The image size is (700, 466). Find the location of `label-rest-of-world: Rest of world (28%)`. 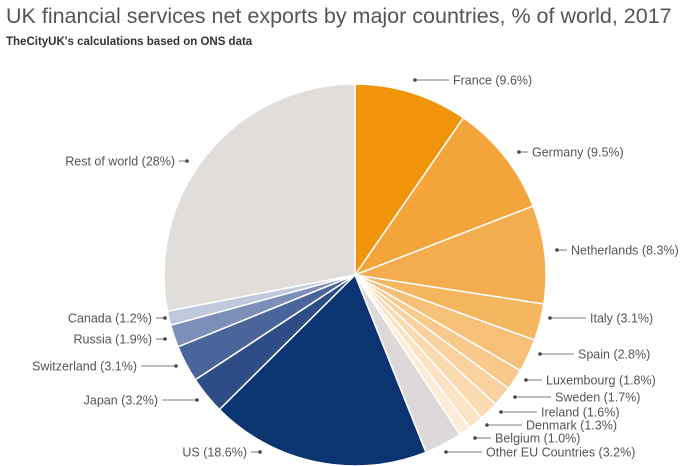

label-rest-of-world: Rest of world (28%) is located at coordinates (120, 162).